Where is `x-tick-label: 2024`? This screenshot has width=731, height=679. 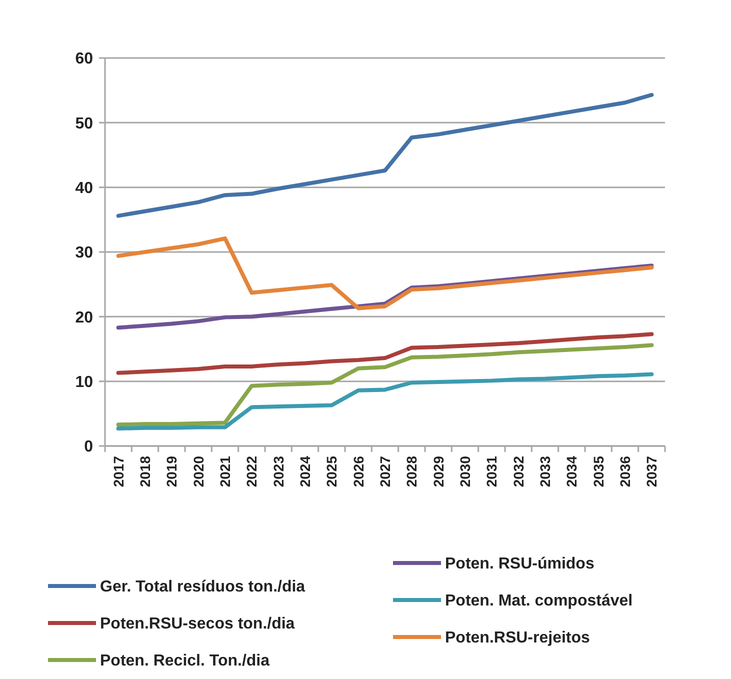 x-tick-label: 2024 is located at coordinates (305, 472).